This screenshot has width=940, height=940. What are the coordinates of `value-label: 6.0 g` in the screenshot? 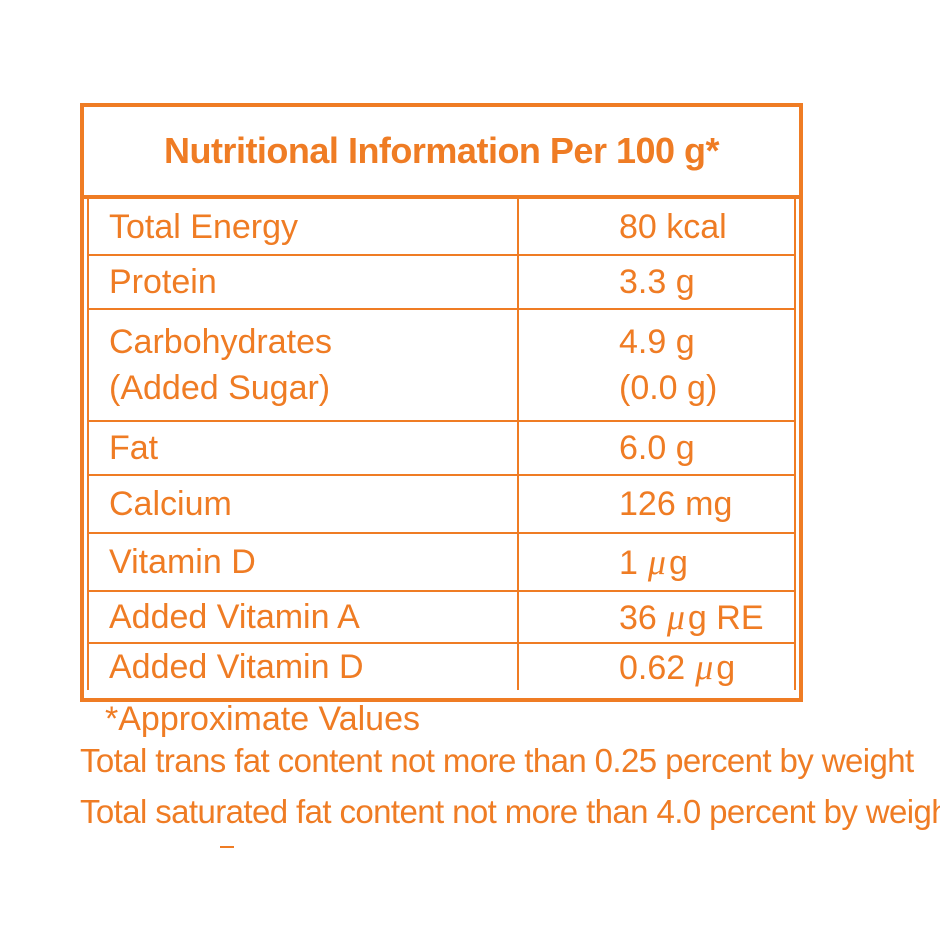 It's located at (657, 448).